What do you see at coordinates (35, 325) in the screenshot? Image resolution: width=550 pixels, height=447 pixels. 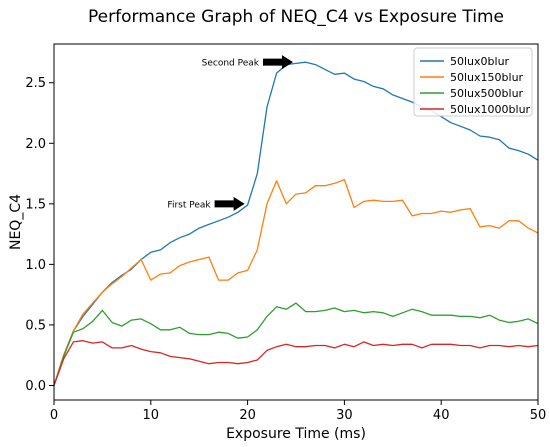 I see `y-tick-label-1: 0.5` at bounding box center [35, 325].